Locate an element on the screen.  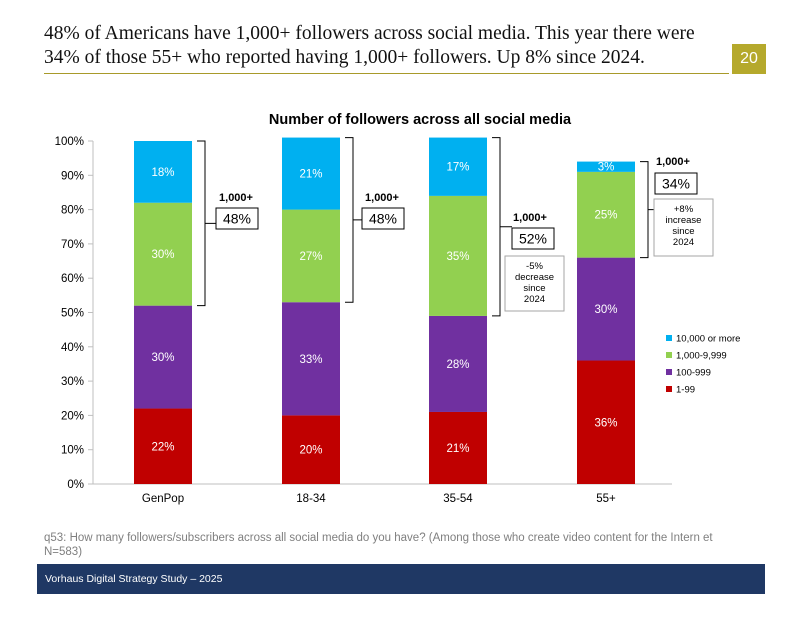
change-note-line: decrease is located at coordinates (534, 277).